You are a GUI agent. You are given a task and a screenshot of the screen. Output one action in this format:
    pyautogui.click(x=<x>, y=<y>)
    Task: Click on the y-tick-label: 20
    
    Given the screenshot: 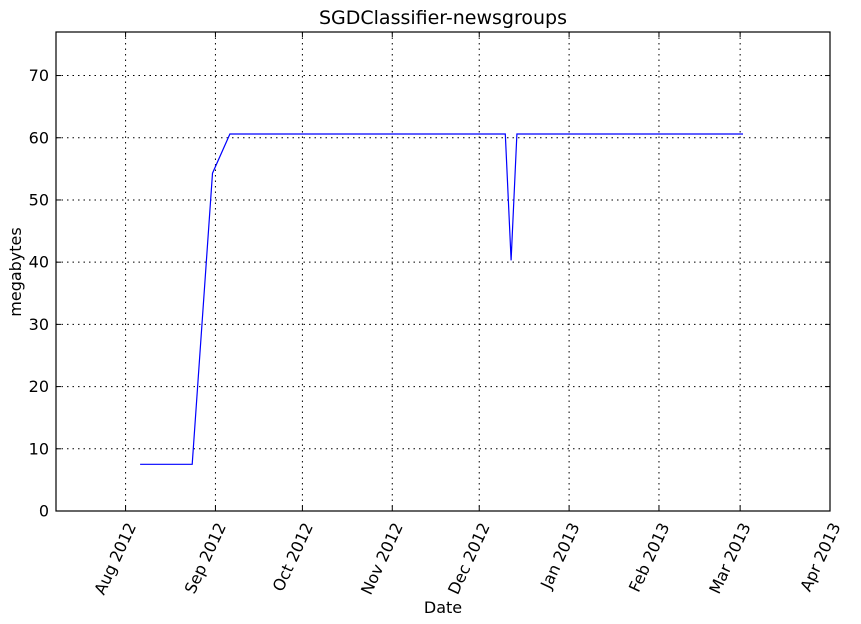 What is the action you would take?
    pyautogui.click(x=39, y=386)
    